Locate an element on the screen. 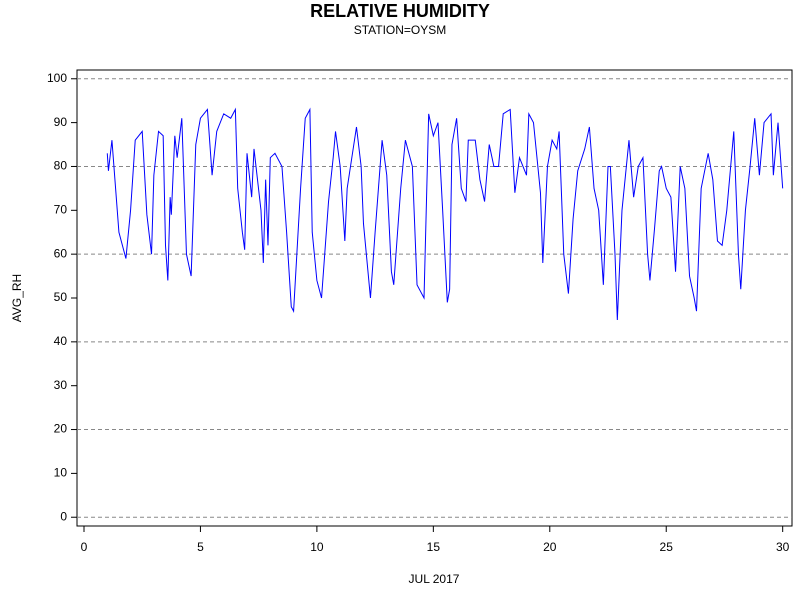  x-axis-label: JUL 2017 is located at coordinates (434, 579).